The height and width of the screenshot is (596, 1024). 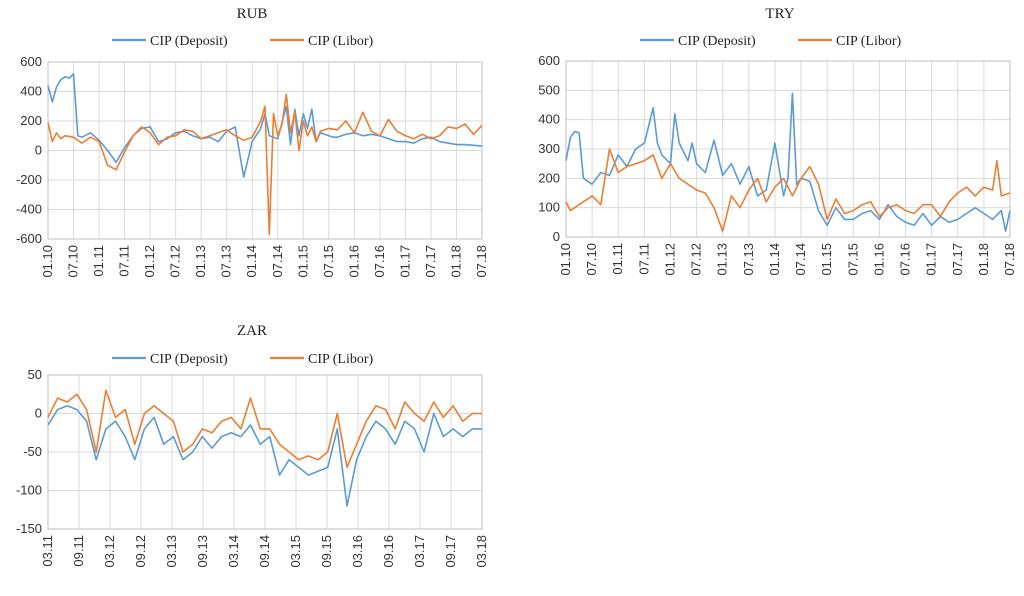 I want to click on y-tick-label: -100, so click(x=29, y=490).